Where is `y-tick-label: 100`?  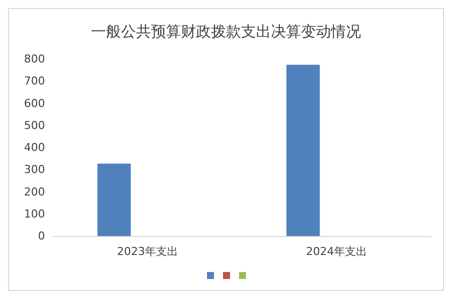
y-tick-label: 100 is located at coordinates (34, 213).